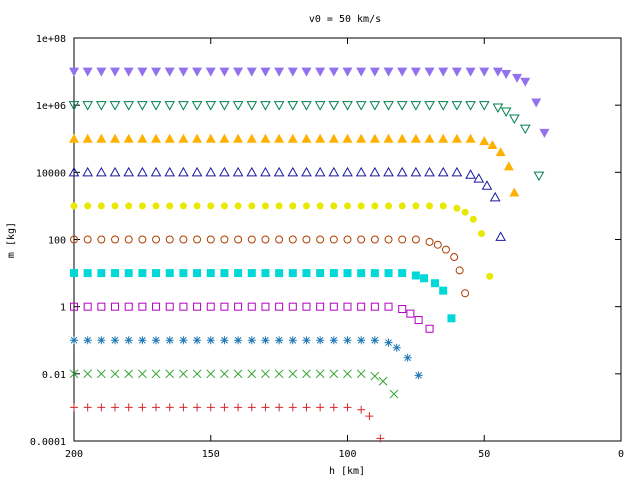 The width and height of the screenshot is (640, 480). I want to click on y-tick-label: 0.0001, so click(48, 442).